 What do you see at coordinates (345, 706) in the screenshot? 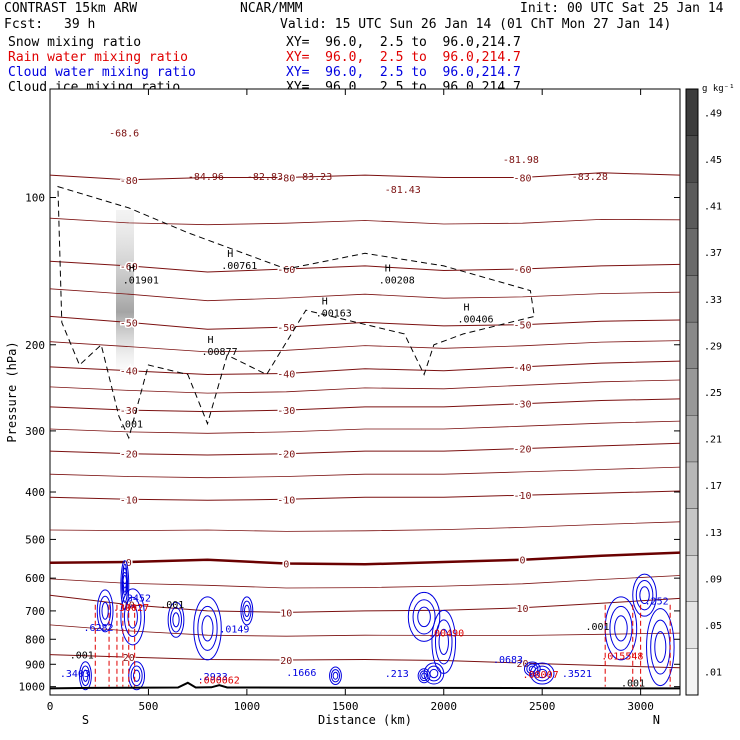
I see `x-tick-label: 1500` at bounding box center [345, 706].